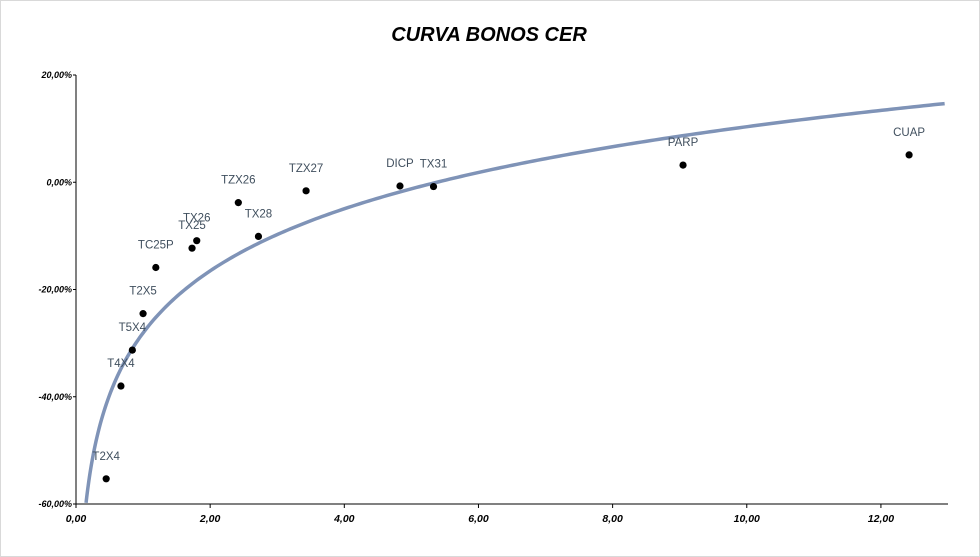 Image resolution: width=980 pixels, height=557 pixels. I want to click on y-tick-label: -20,00%, so click(55, 290).